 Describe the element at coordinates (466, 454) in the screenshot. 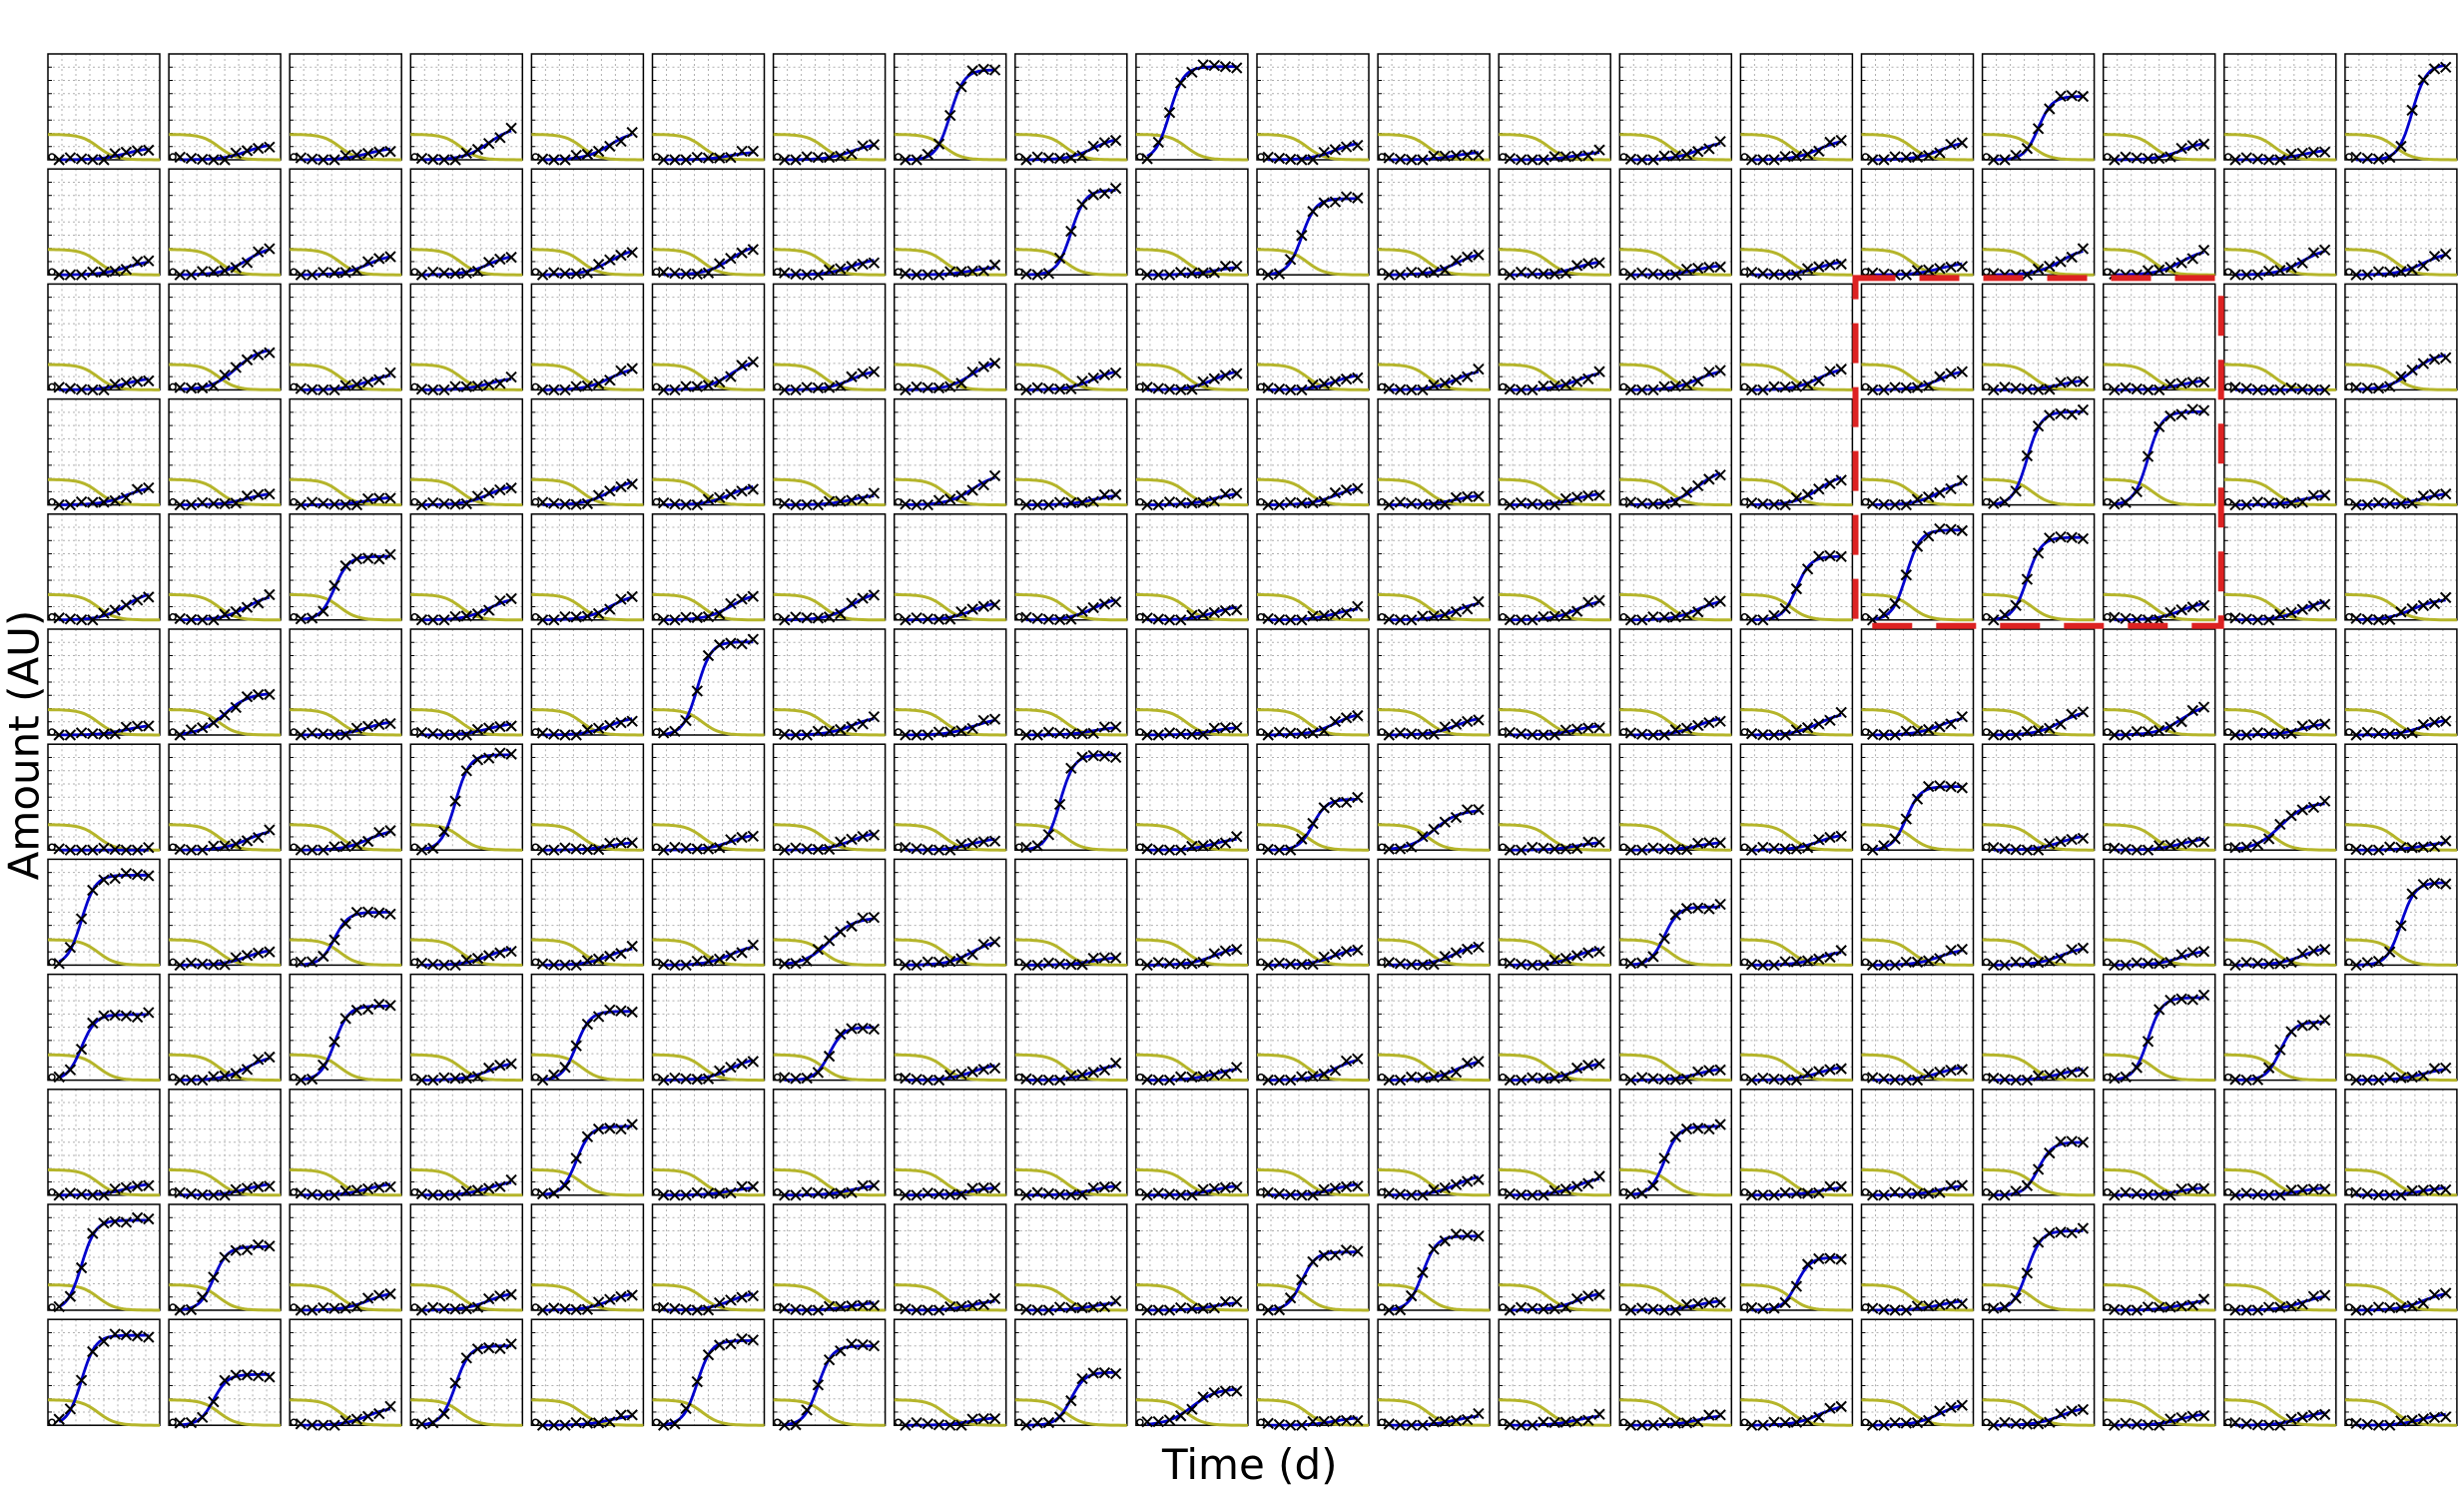

I see `panel-r4-c4` at that location.